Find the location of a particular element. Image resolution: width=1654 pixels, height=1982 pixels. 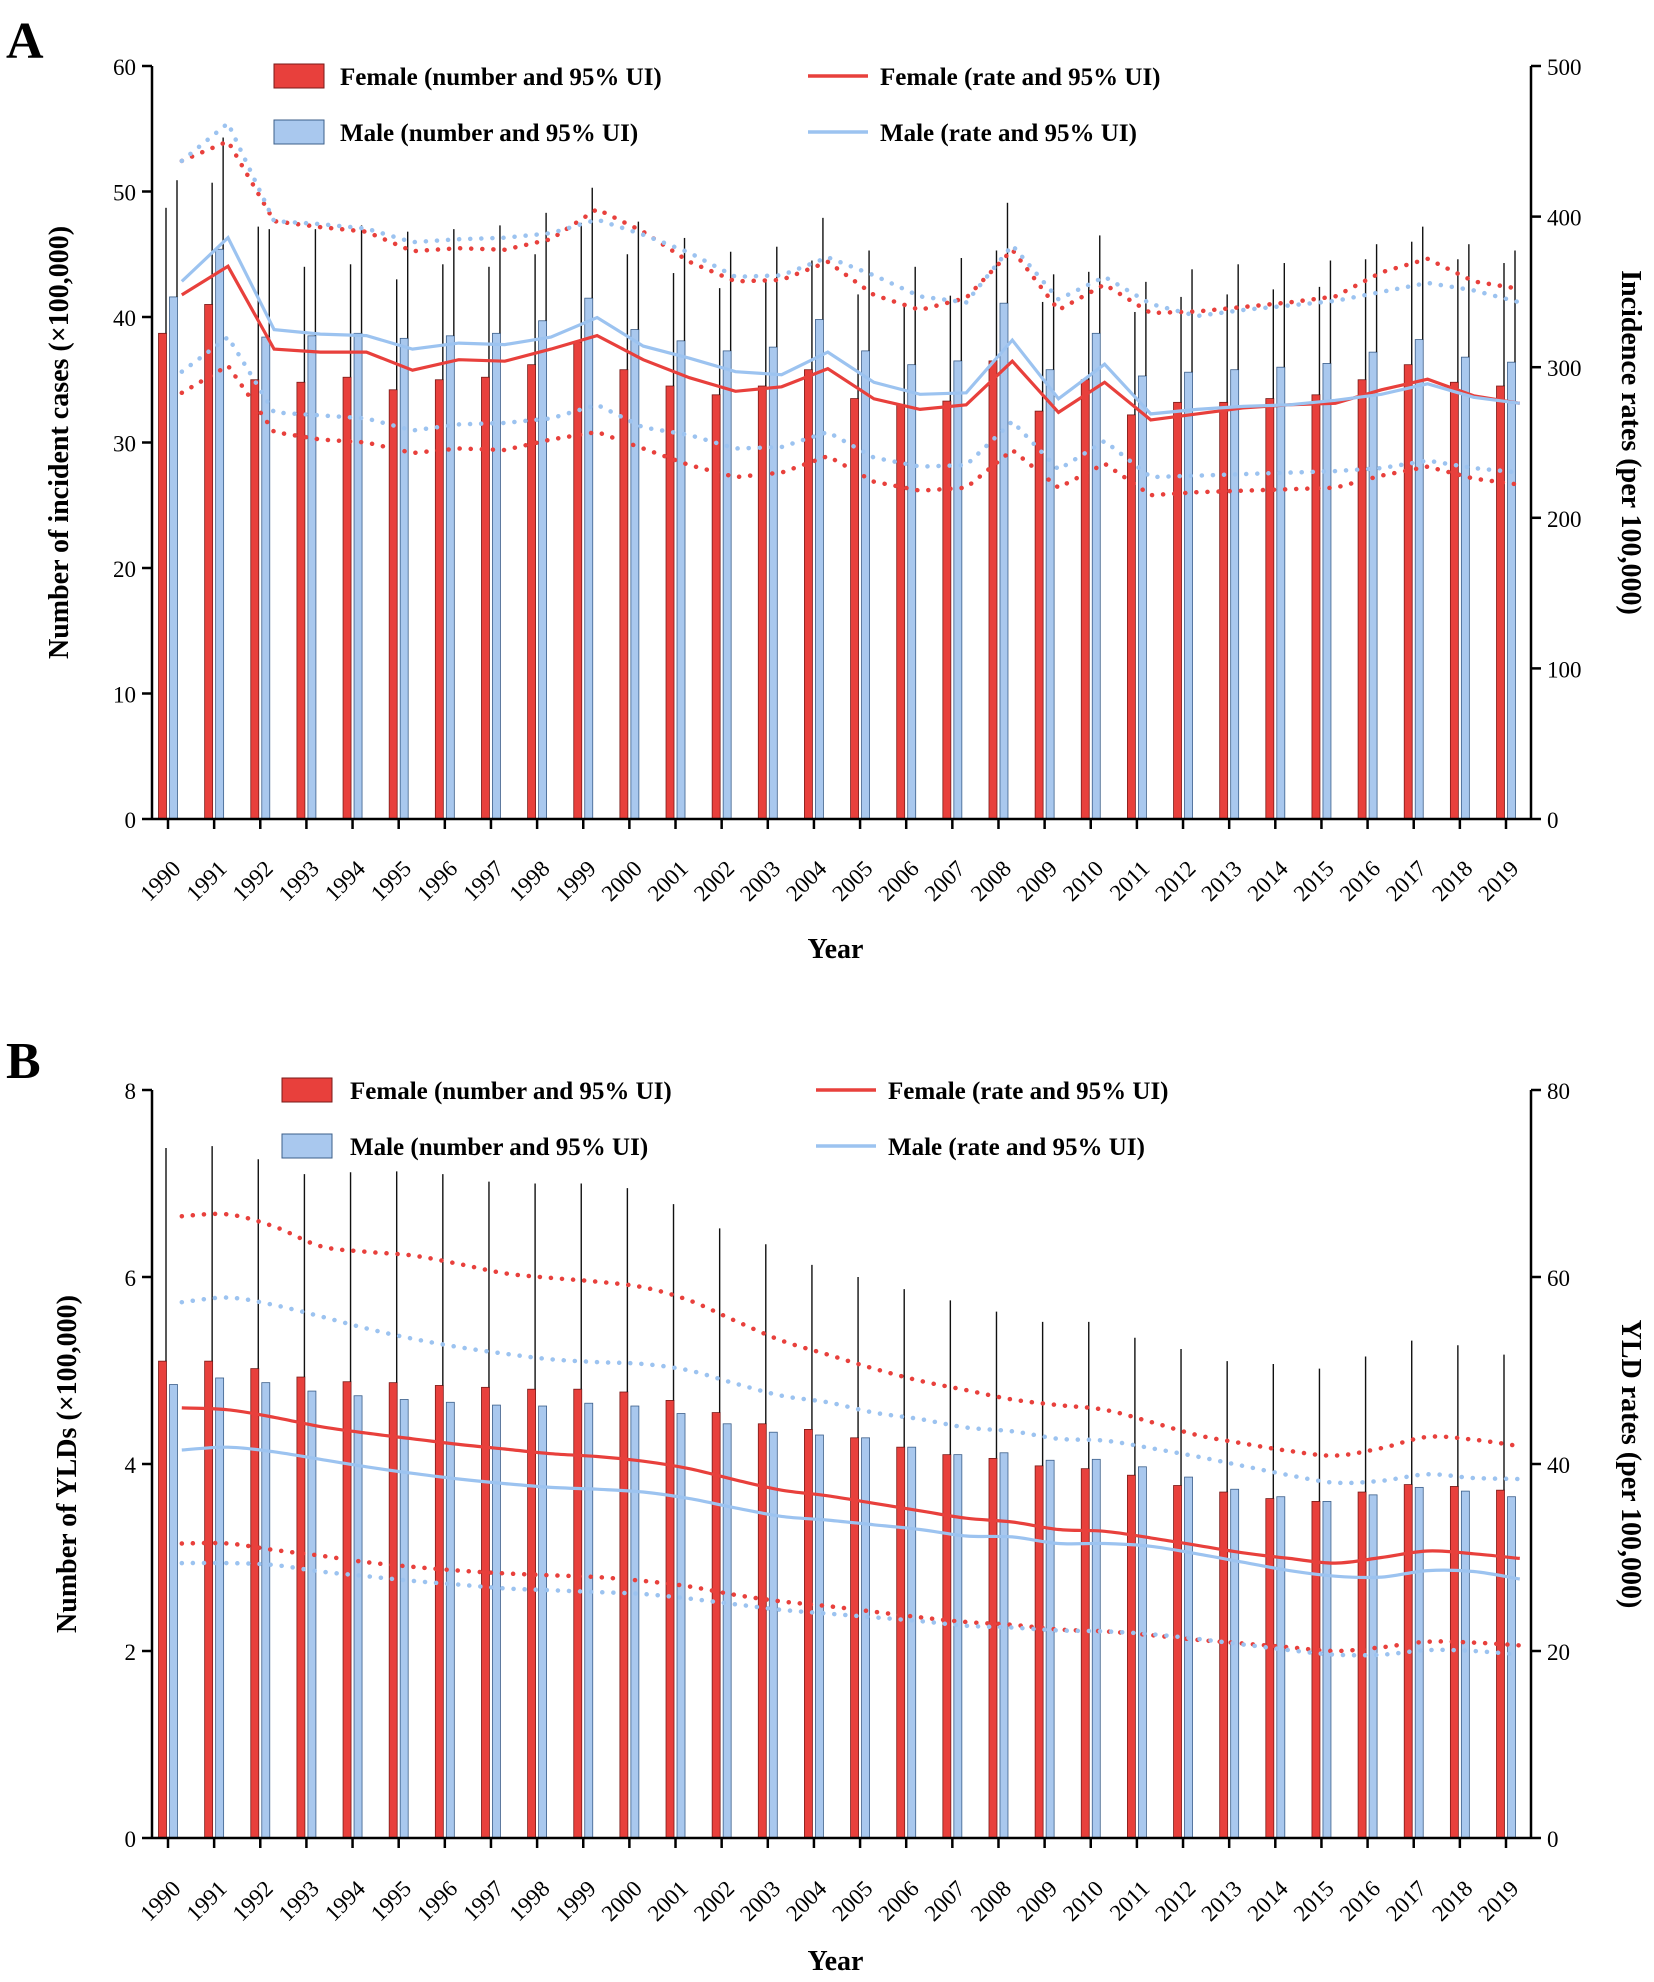

legend-female-rate-label: Female (rate and 95% UI) is located at coordinates (1028, 1091).